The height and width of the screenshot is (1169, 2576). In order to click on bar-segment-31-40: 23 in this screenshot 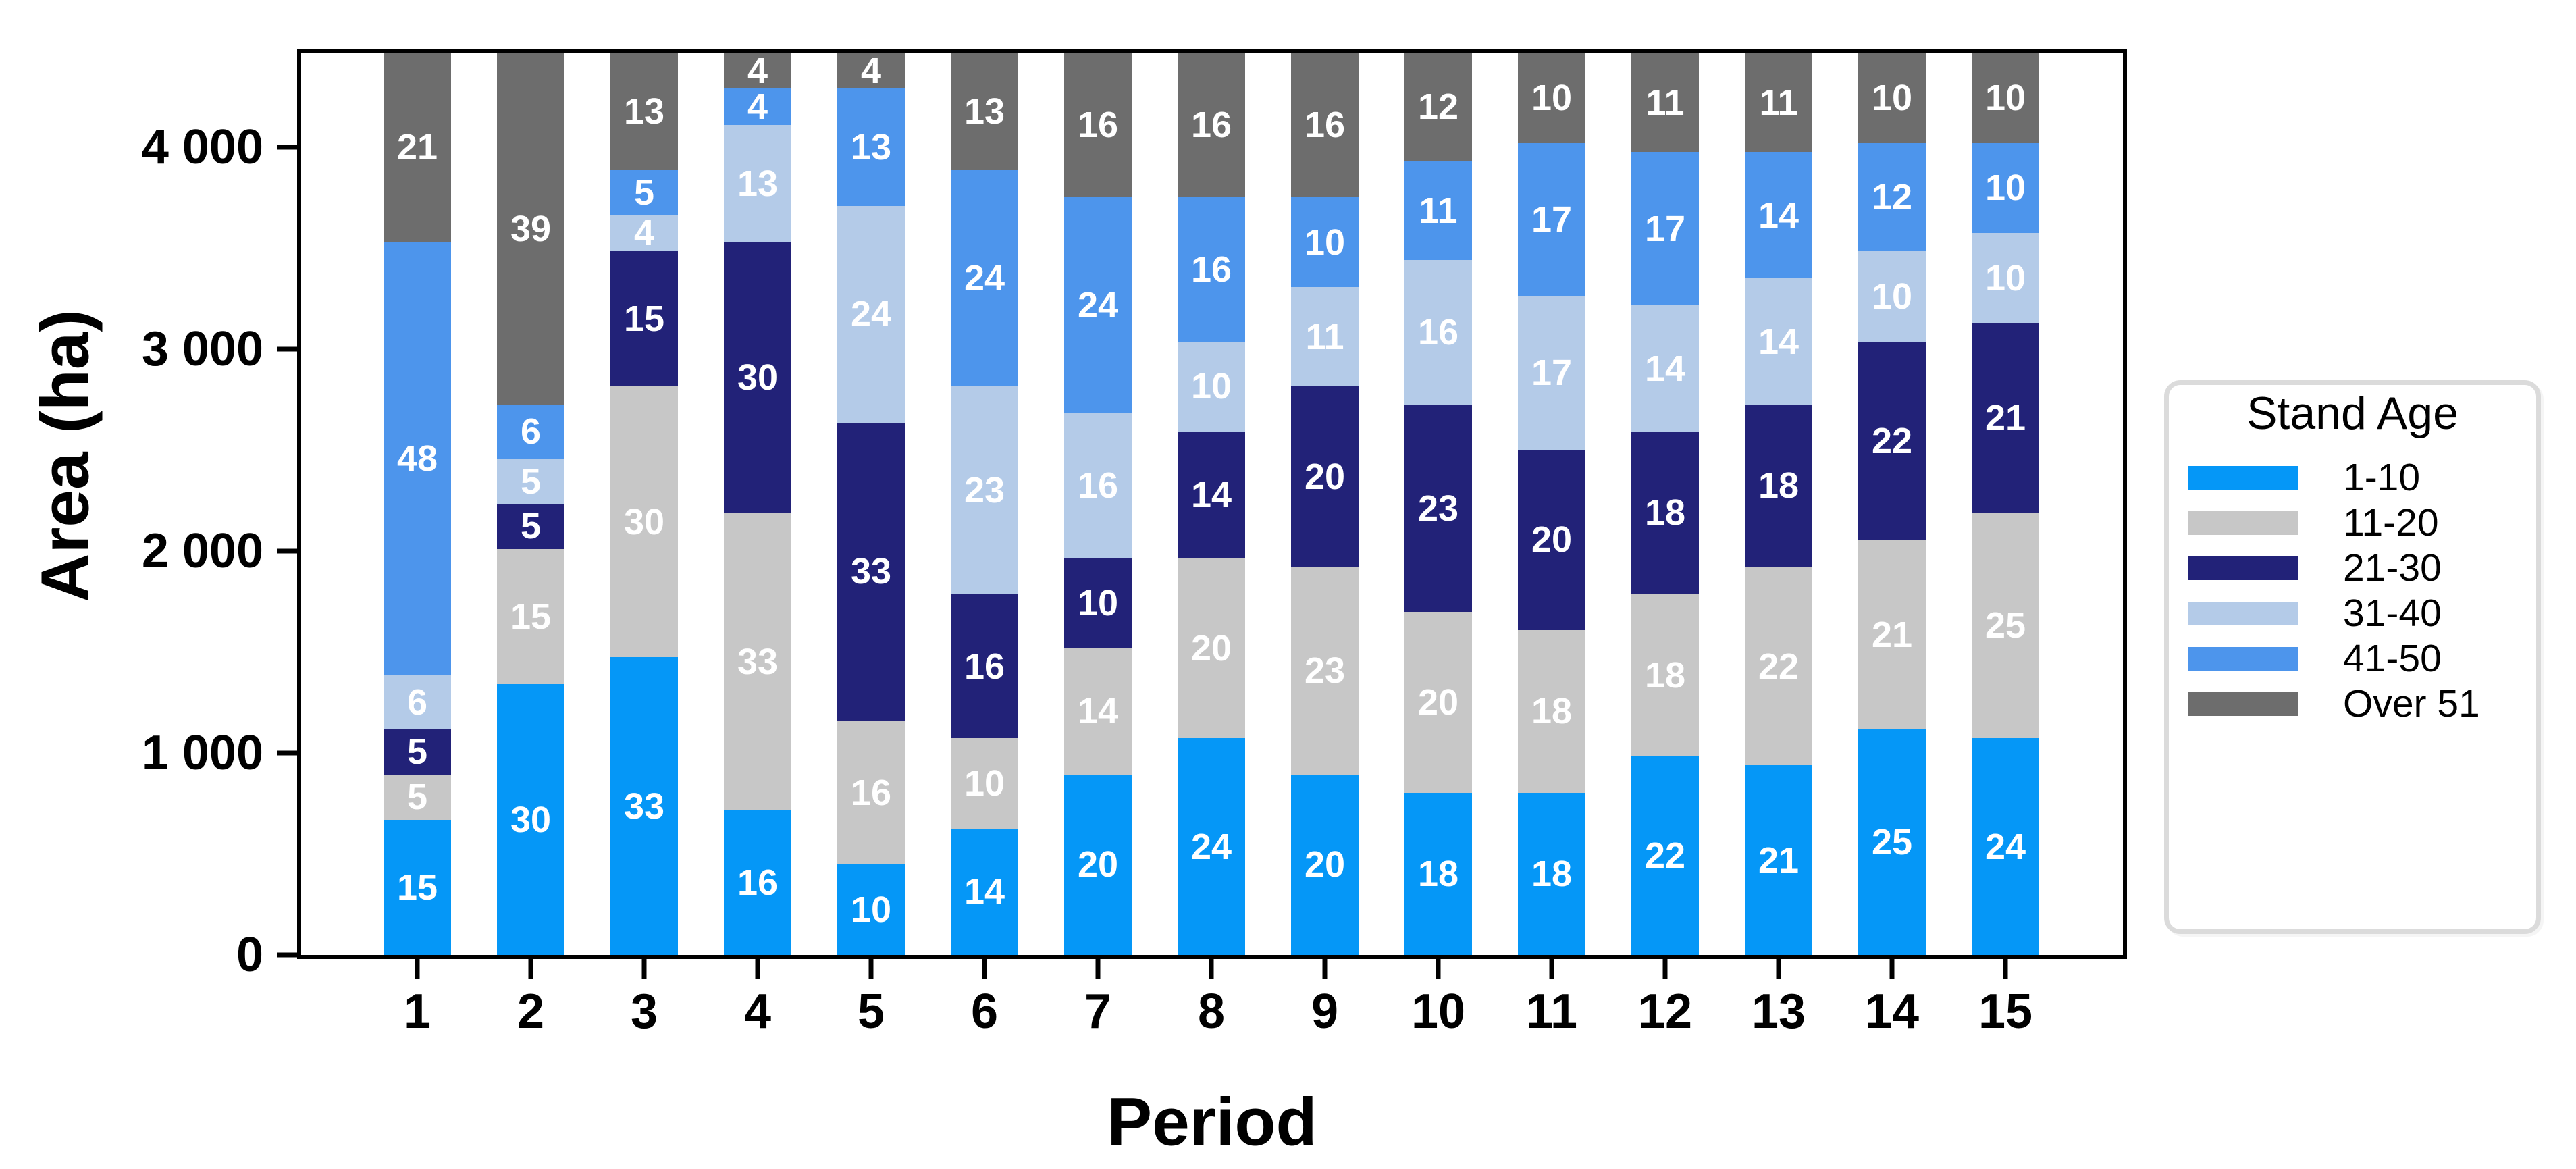, I will do `click(985, 490)`.